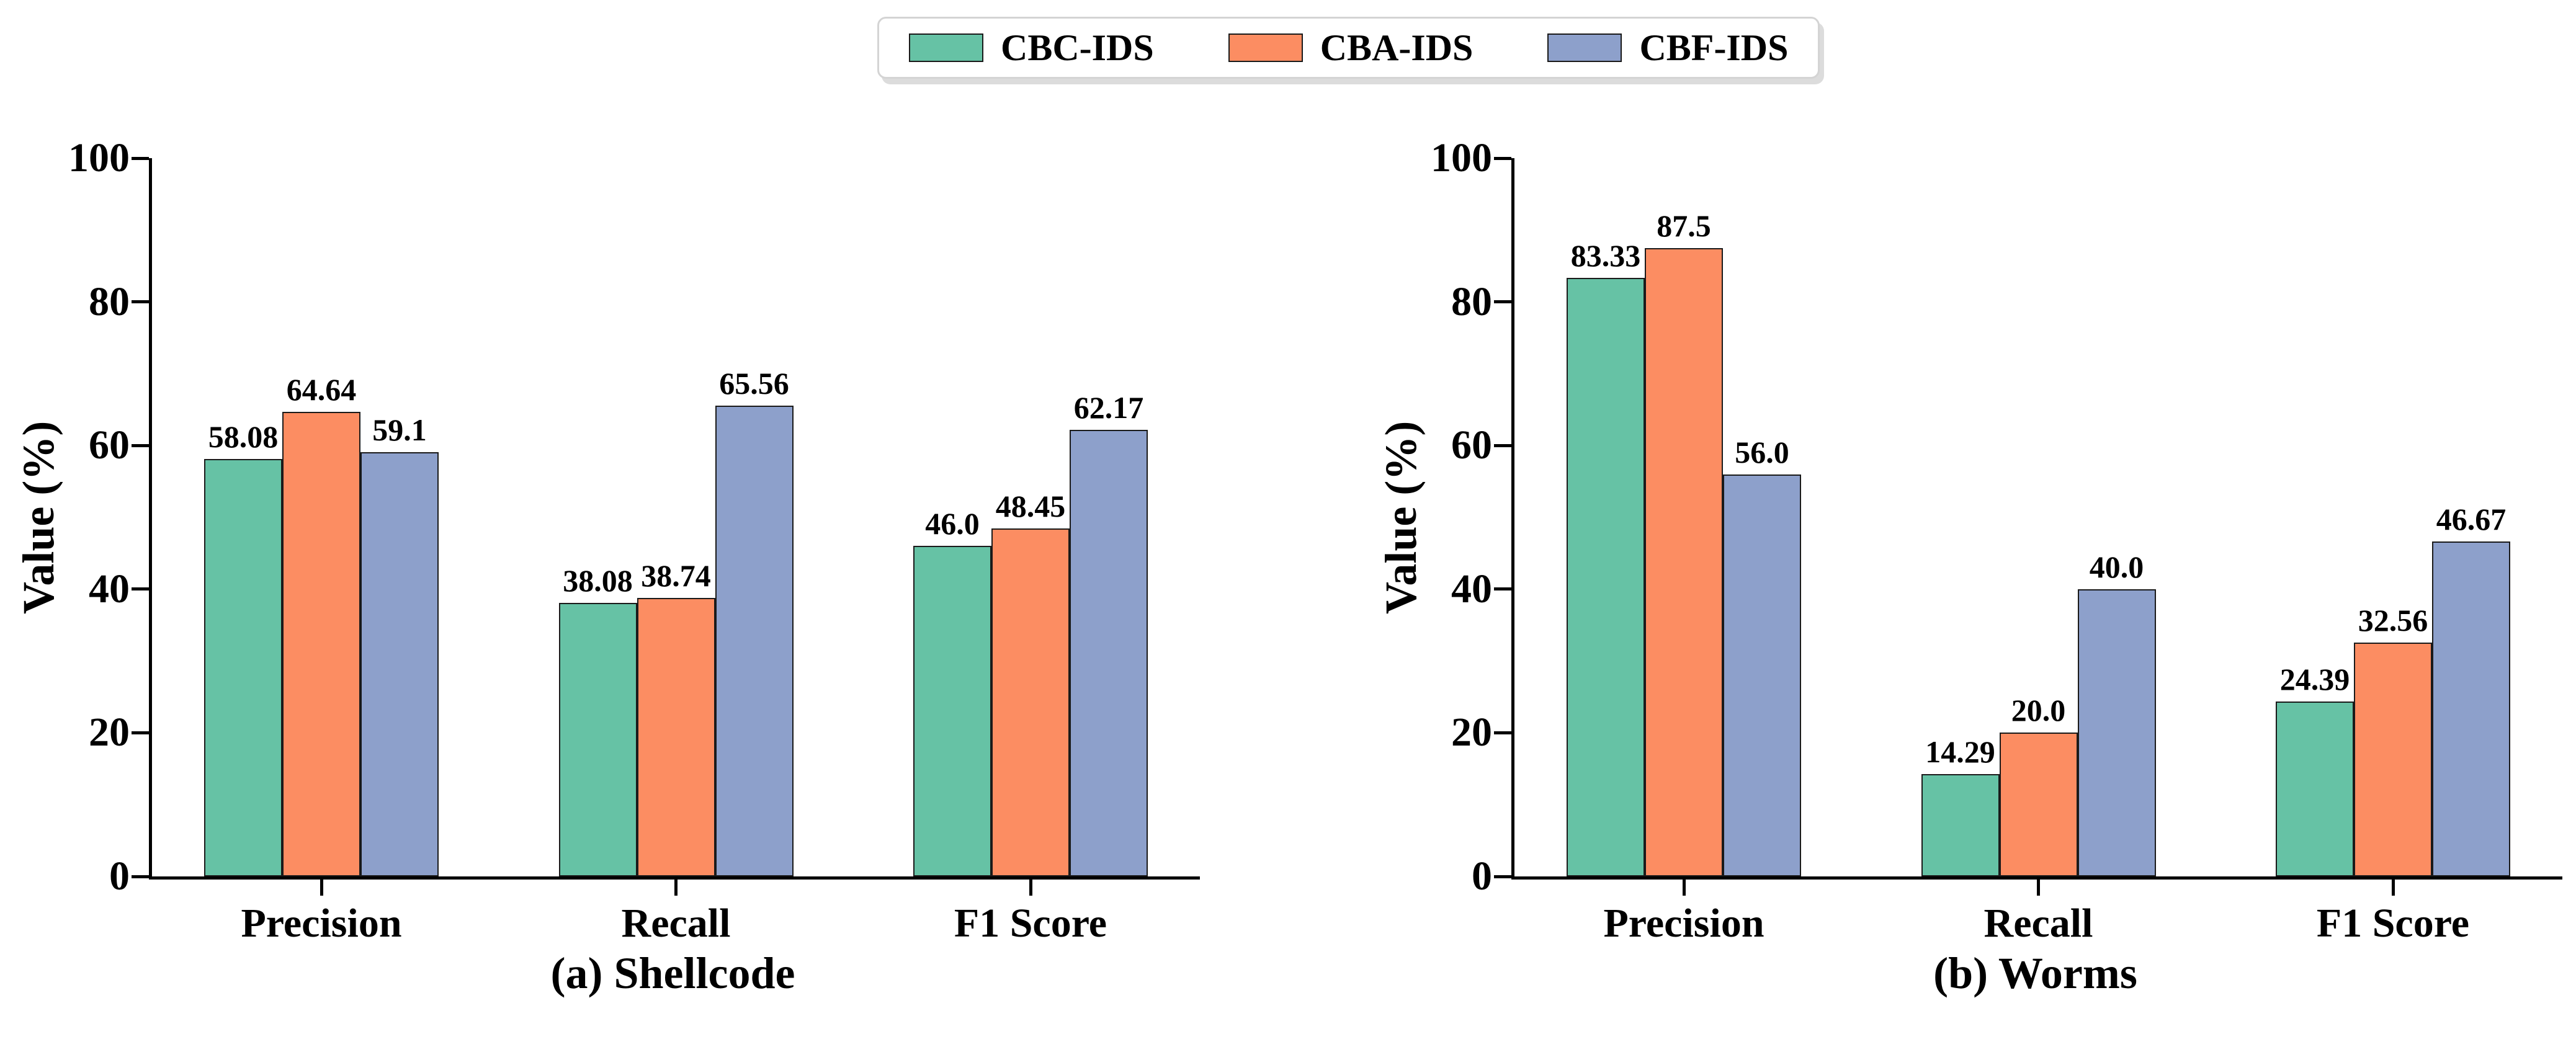  What do you see at coordinates (321, 390) in the screenshot?
I see `bar-value-label: 64.64` at bounding box center [321, 390].